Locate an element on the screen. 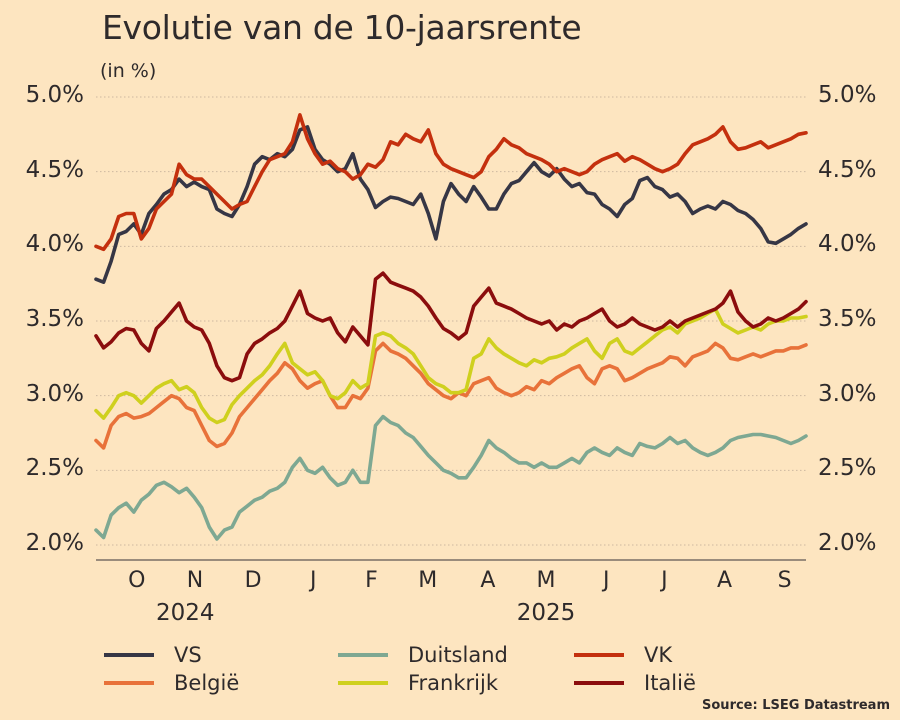 This screenshot has height=720, width=900. year-label: 2025 is located at coordinates (546, 613).